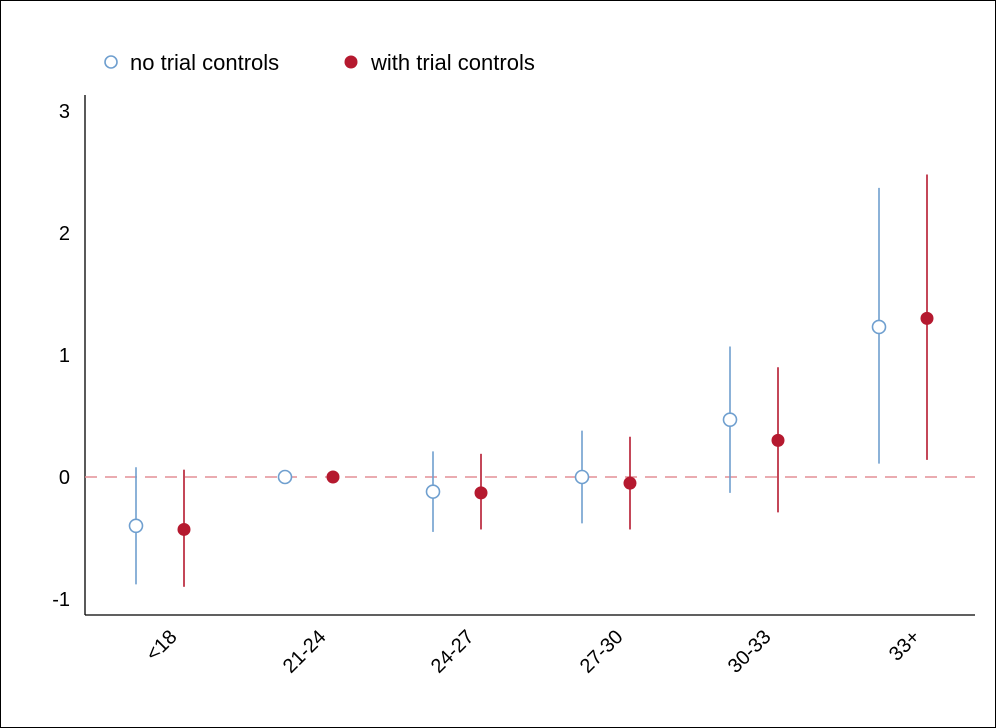 This screenshot has height=728, width=996. I want to click on x-tick-labels: <18 21-24 24-27 27-30 30-33 33+, so click(533, 652).